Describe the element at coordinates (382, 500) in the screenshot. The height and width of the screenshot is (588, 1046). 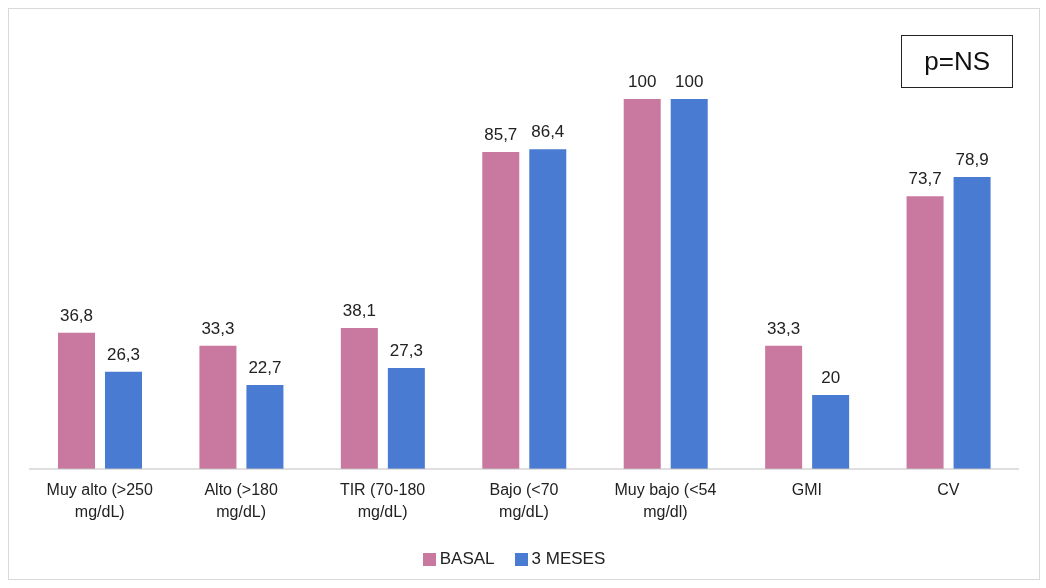
I see `x-tick-label: TIR (70-180 mg/dL)` at that location.